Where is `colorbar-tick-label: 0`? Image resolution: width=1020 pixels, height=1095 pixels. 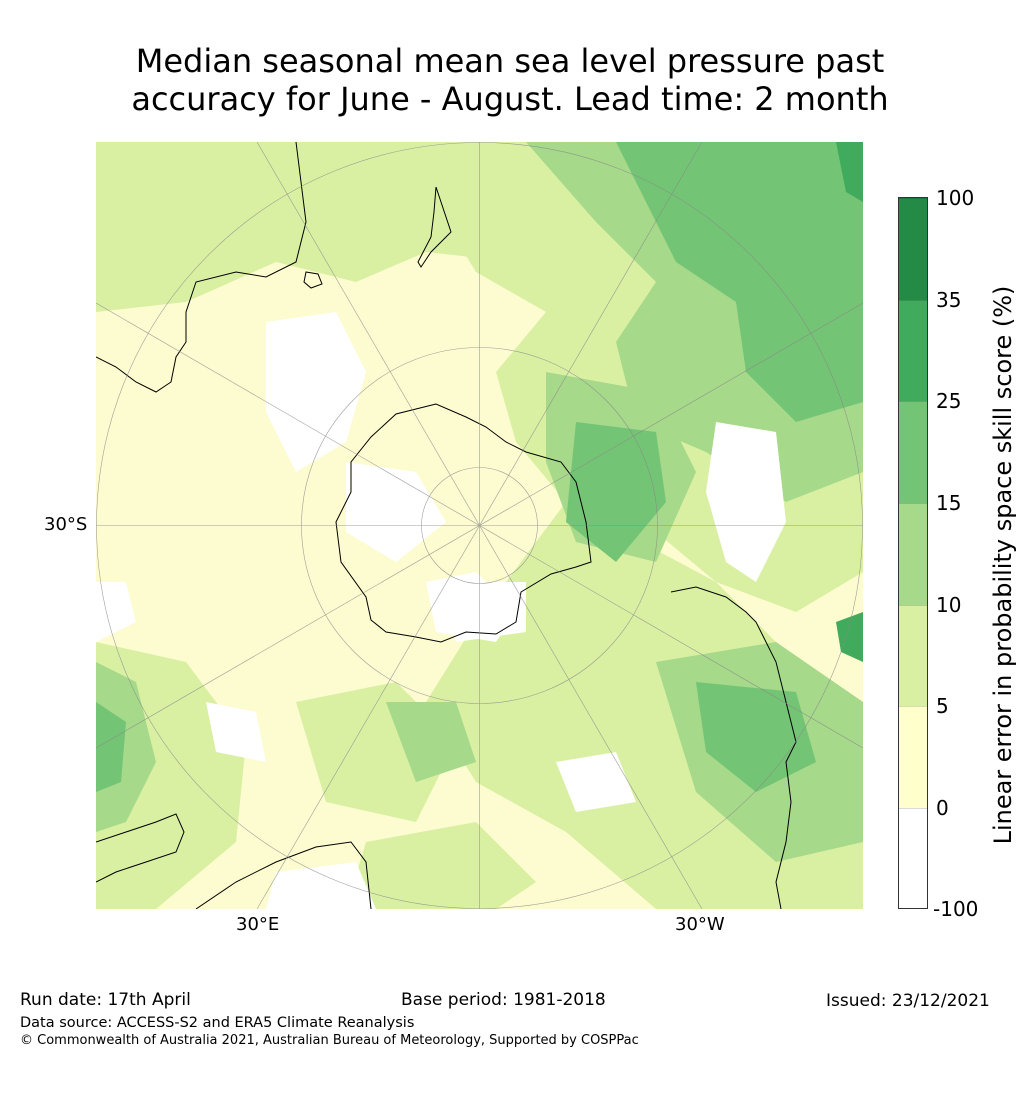
colorbar-tick-label: 0 is located at coordinates (942, 808).